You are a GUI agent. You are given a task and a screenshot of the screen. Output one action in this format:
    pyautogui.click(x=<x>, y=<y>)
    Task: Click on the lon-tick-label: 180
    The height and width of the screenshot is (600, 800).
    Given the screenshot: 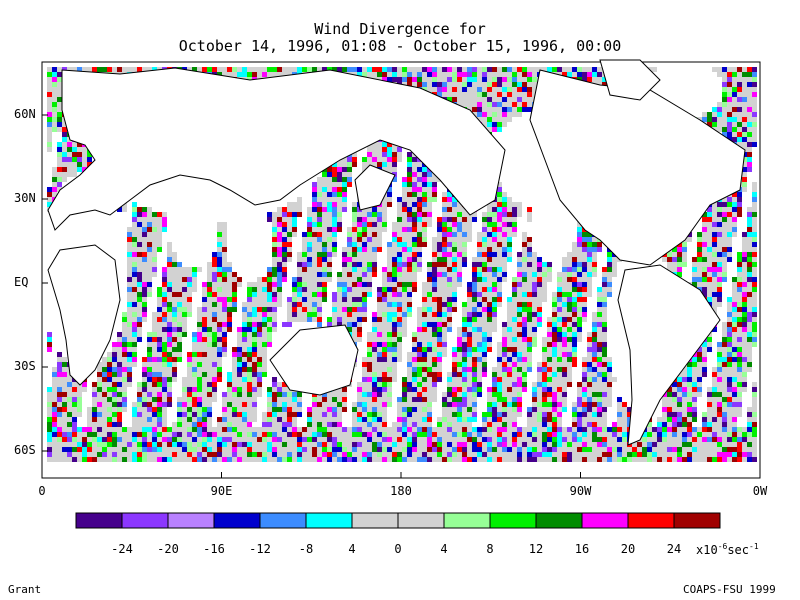 What is the action you would take?
    pyautogui.click(x=401, y=491)
    